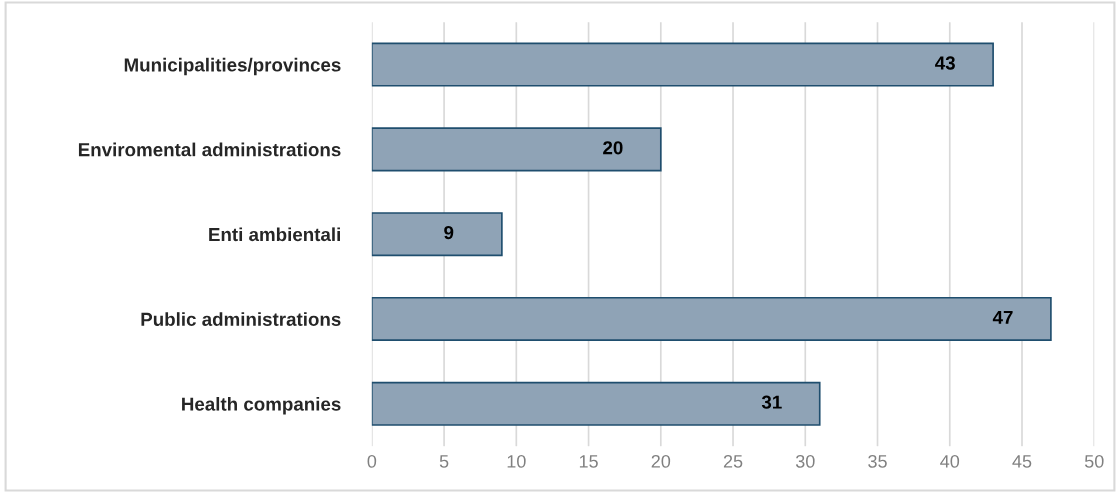 The width and height of the screenshot is (1120, 493). What do you see at coordinates (805, 461) in the screenshot?
I see `x-tick-label: 30` at bounding box center [805, 461].